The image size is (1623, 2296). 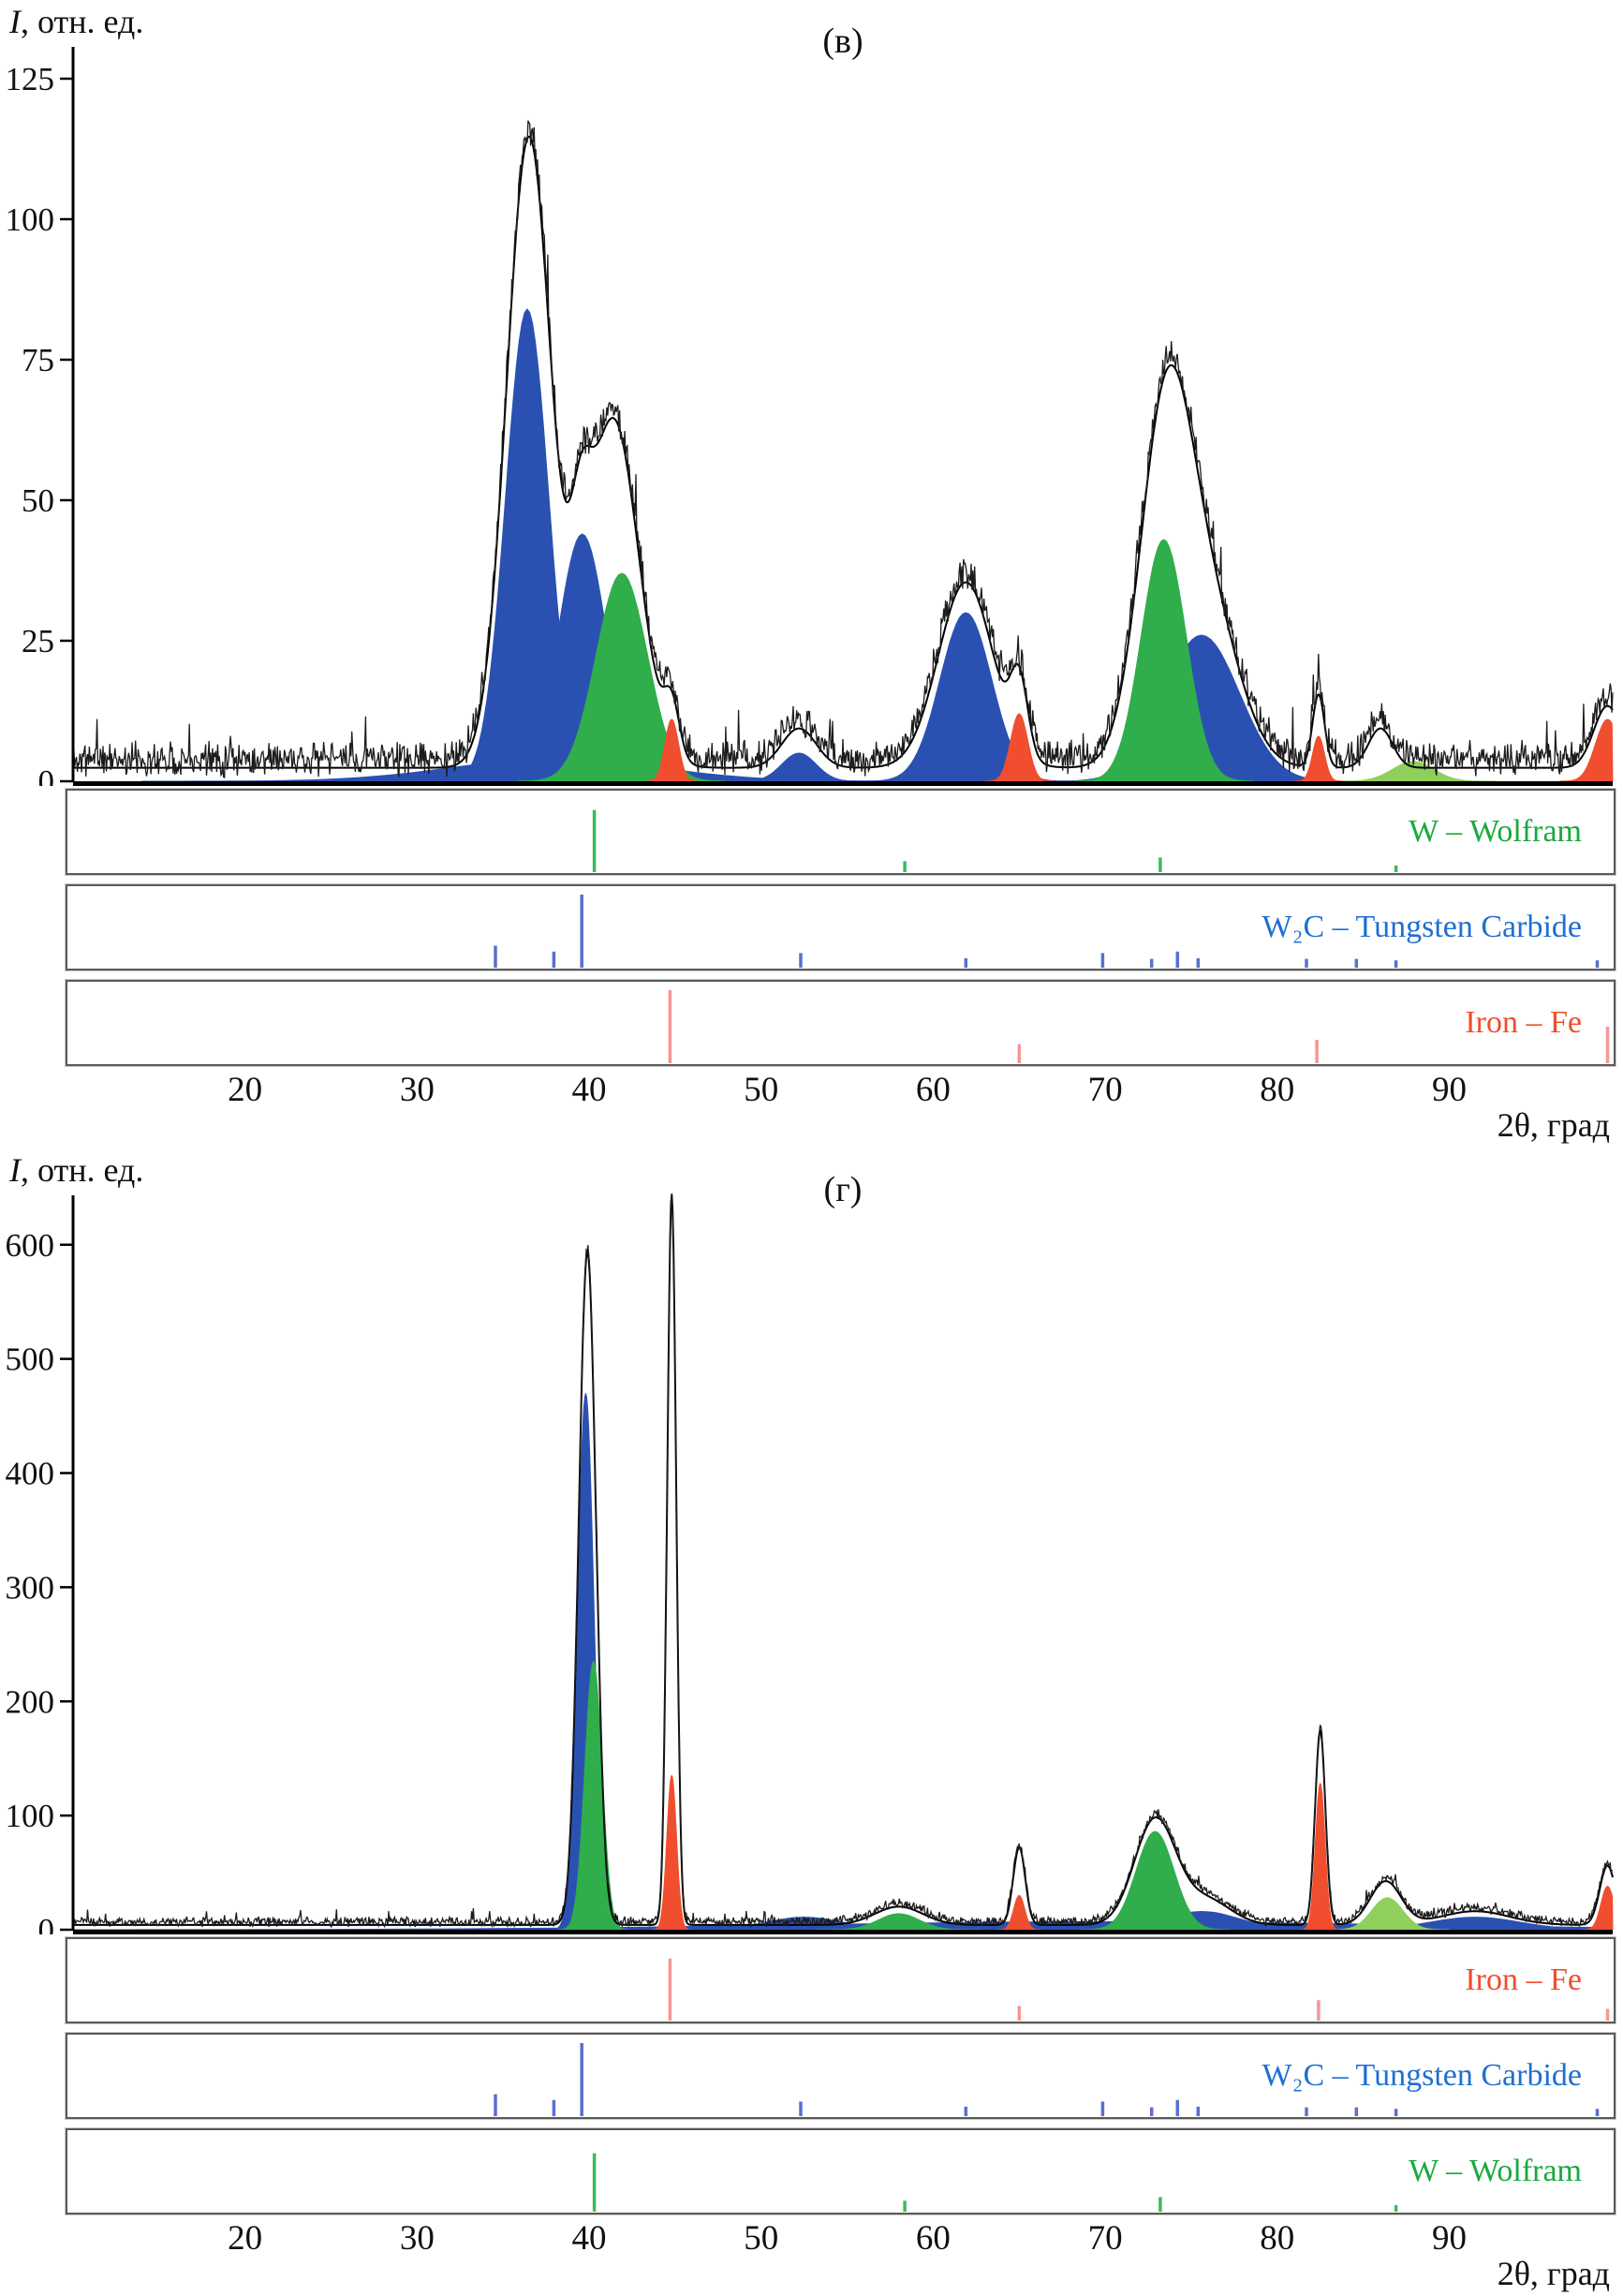 I want to click on y-tick-label: 600, so click(x=30, y=1245).